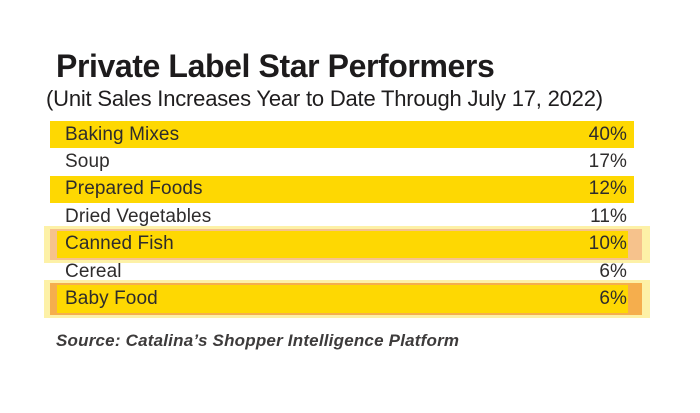 This screenshot has width=700, height=413. What do you see at coordinates (342, 216) in the screenshot?
I see `table-row-dried-vegetables: Dried Vegetables 11%` at bounding box center [342, 216].